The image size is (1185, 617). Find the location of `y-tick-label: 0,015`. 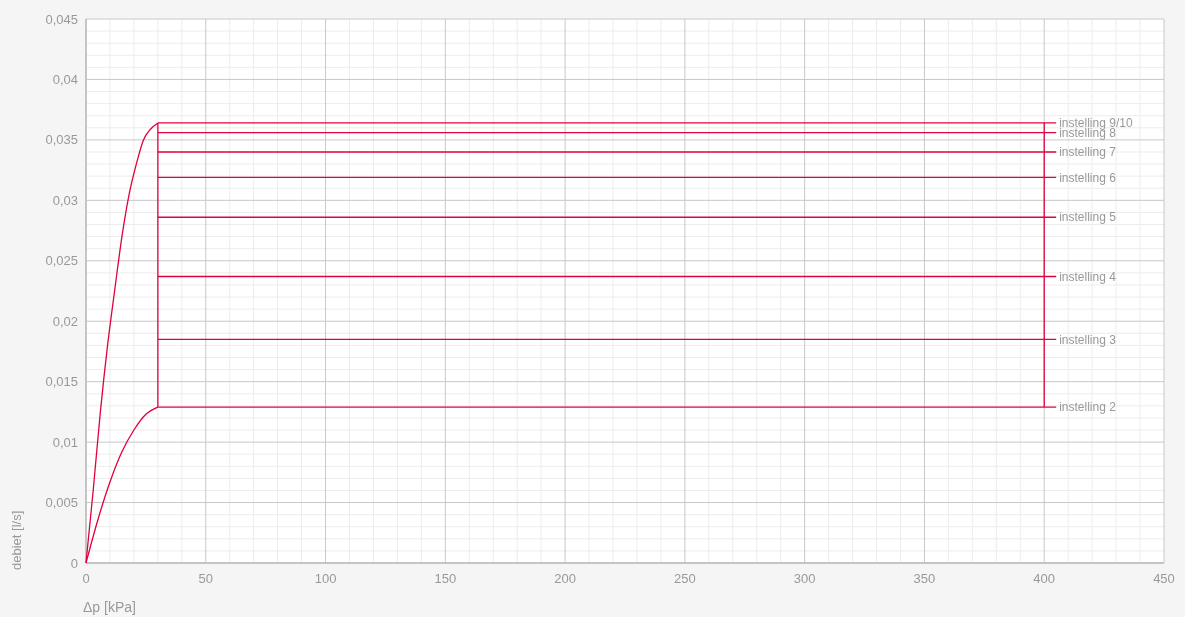

y-tick-label: 0,015 is located at coordinates (61, 382).